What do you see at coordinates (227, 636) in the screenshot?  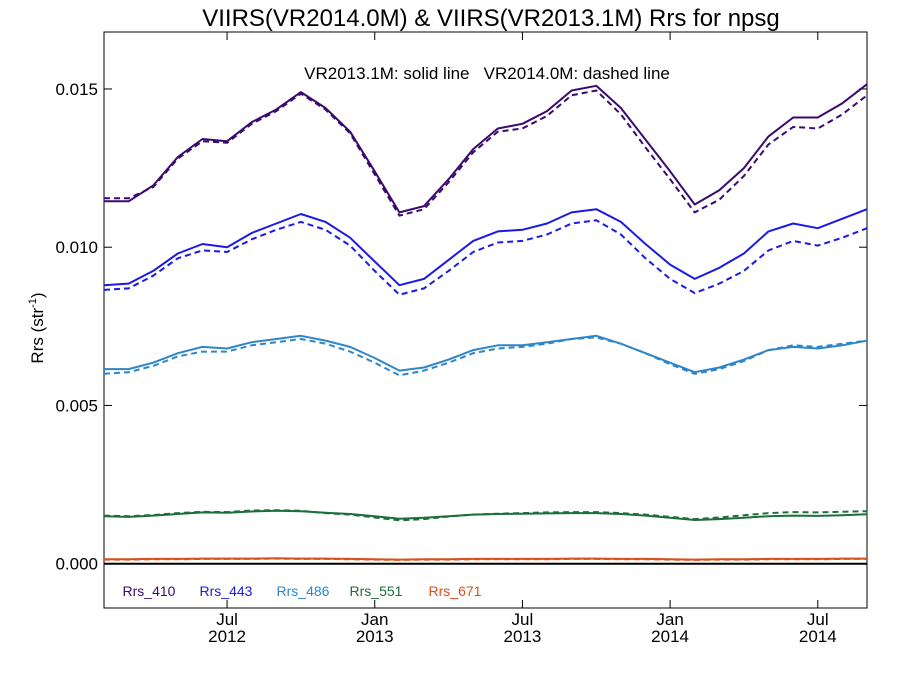 I see `x-tick-label-year: 2012` at bounding box center [227, 636].